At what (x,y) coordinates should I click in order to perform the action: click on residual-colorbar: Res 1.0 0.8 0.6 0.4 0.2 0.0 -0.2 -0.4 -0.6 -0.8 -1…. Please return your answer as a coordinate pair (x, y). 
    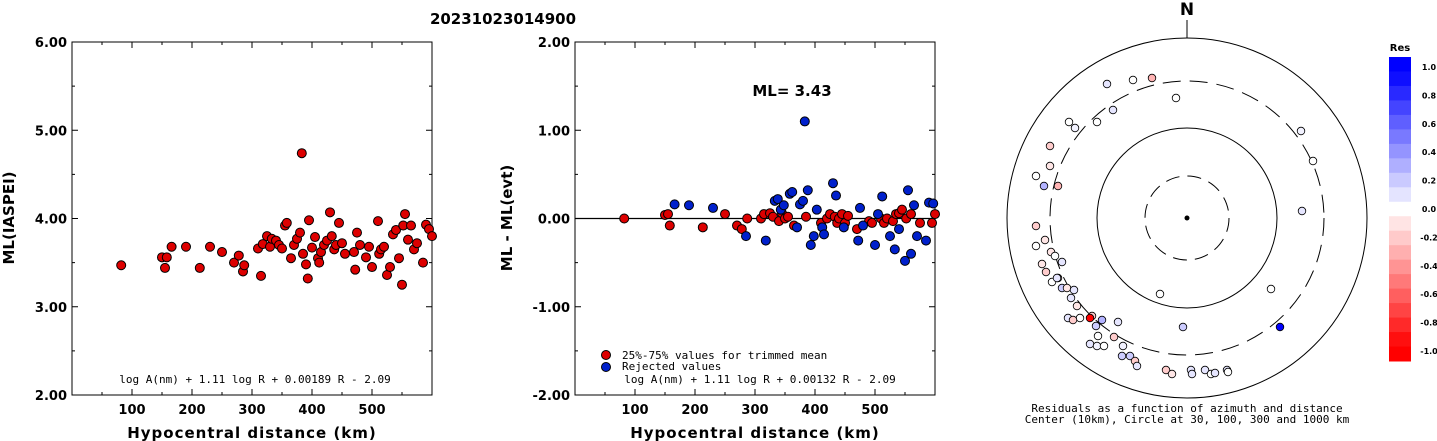
    Looking at the image, I should click on (1413, 202).